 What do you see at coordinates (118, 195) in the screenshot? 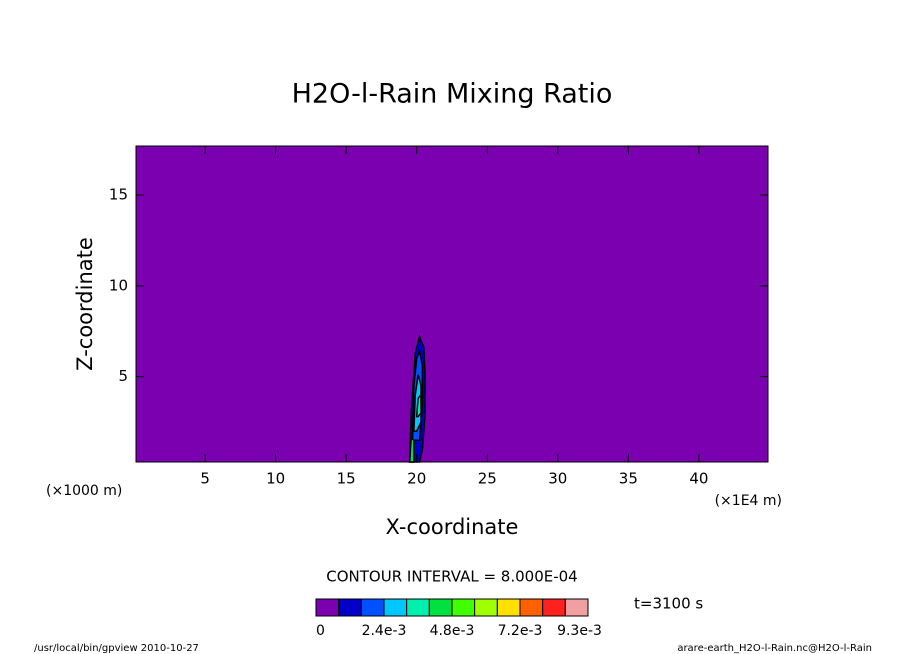
I see `y-tick-label: 15` at bounding box center [118, 195].